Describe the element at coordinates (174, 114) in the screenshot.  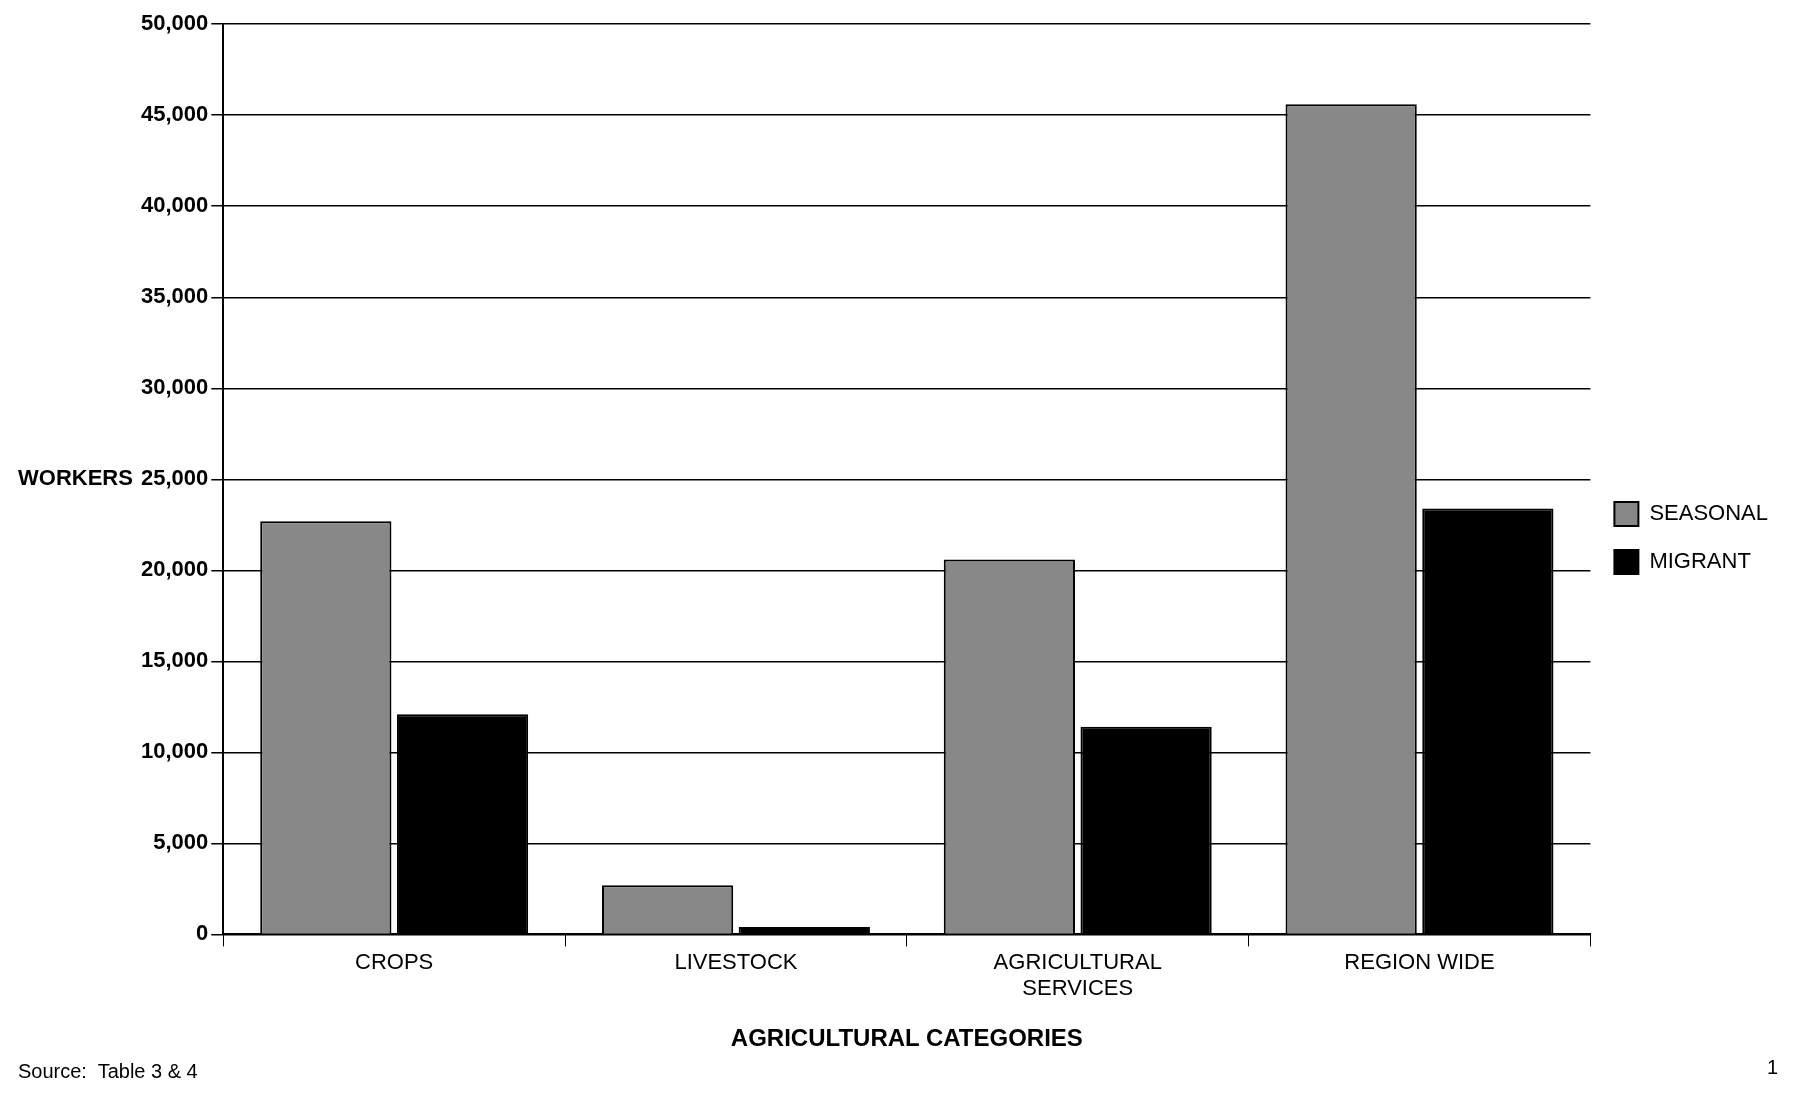
I see `y-tick-label: 45,000` at that location.